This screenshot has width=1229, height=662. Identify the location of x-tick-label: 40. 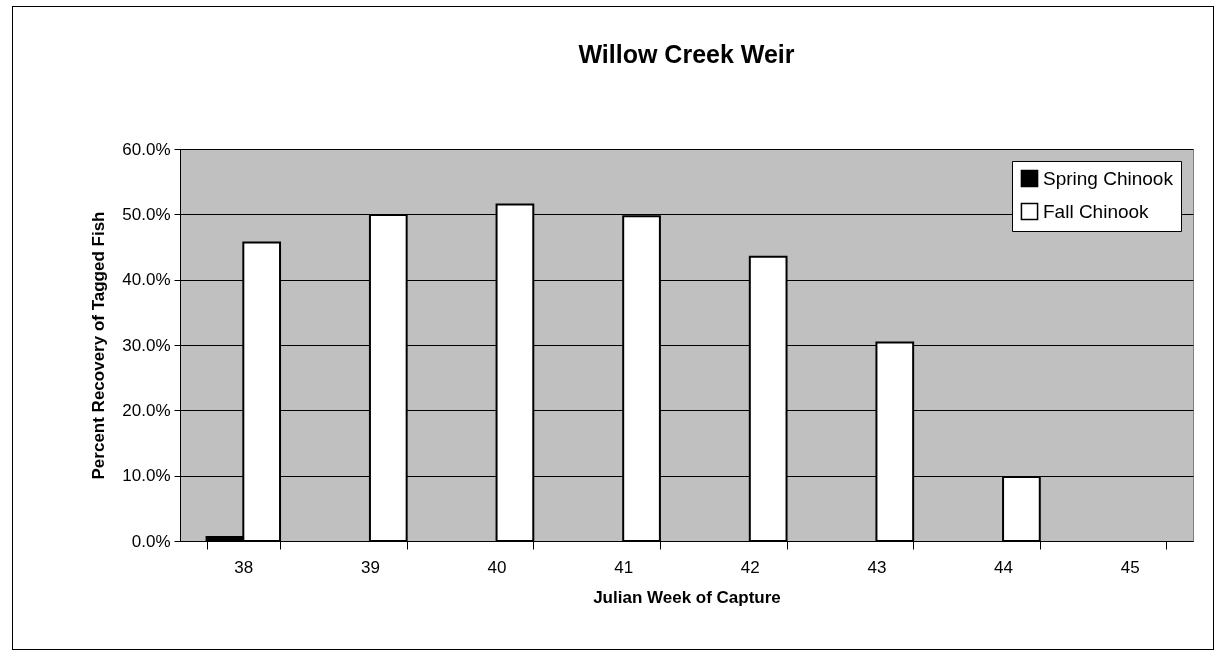
(497, 567).